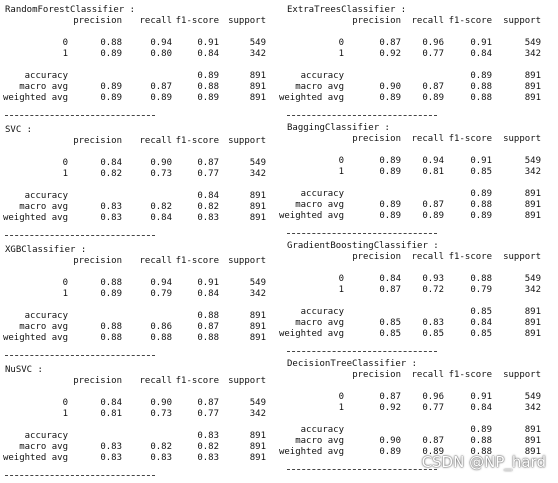  I want to click on report-title: DecisionTreeClassifier :, so click(352, 364).